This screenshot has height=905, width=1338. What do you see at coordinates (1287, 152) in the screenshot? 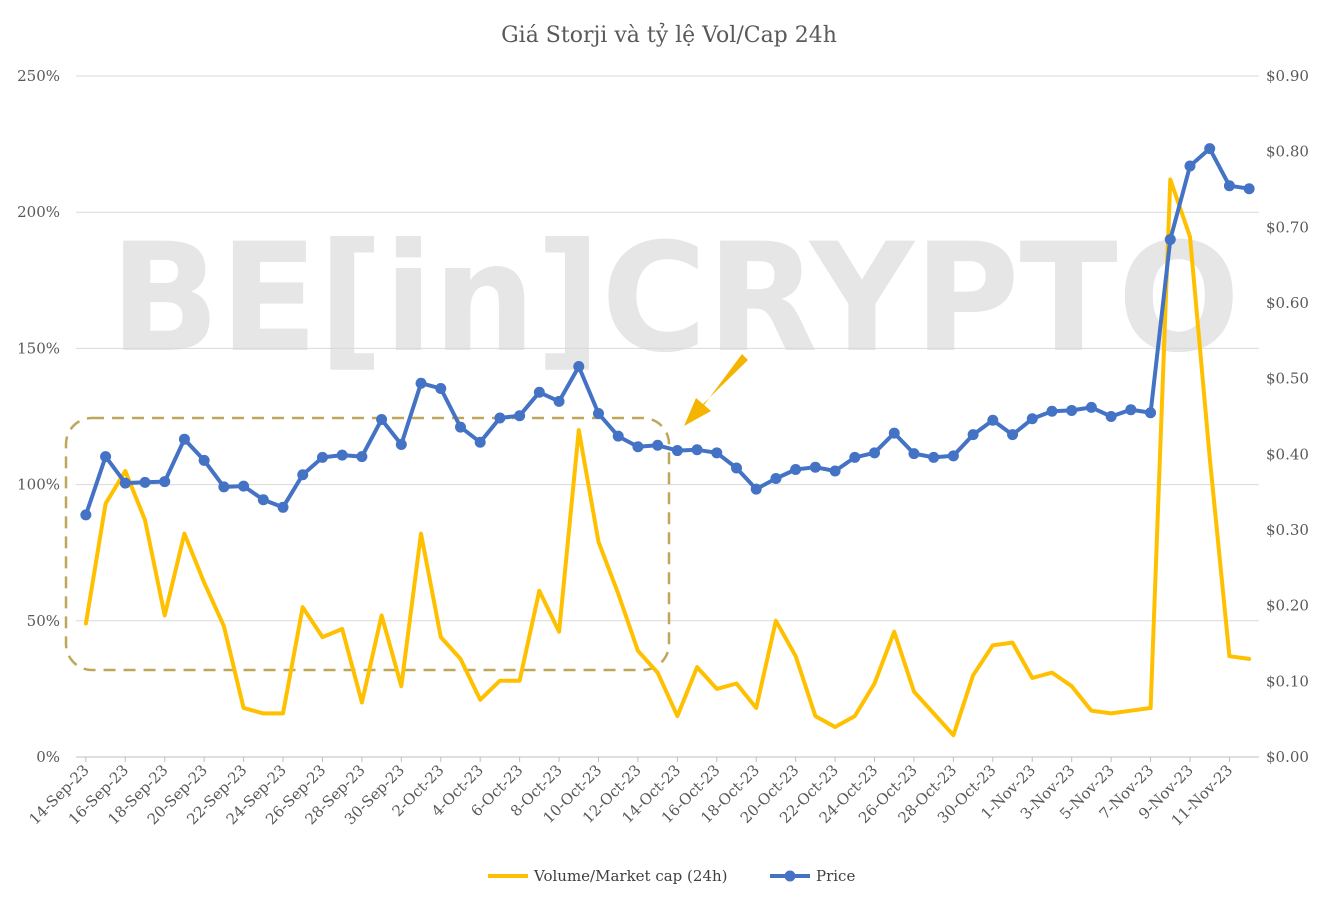
I see `right-tick-label: $0.80` at bounding box center [1287, 152].